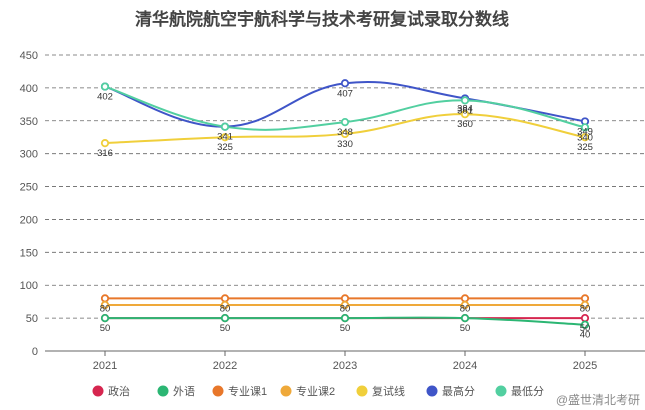  What do you see at coordinates (225, 366) in the screenshot?
I see `x-tick-label: 2022` at bounding box center [225, 366].